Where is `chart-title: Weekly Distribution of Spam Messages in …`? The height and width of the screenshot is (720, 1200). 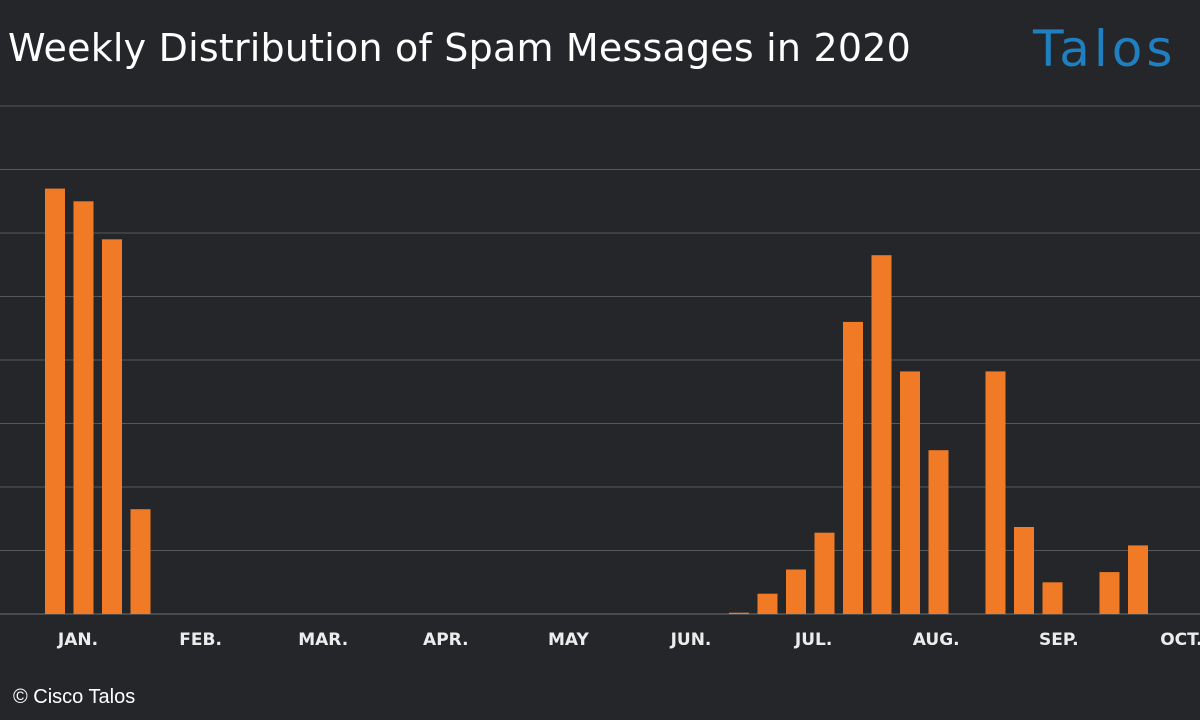
chart-title: Weekly Distribution of Spam Messages in … is located at coordinates (459, 48).